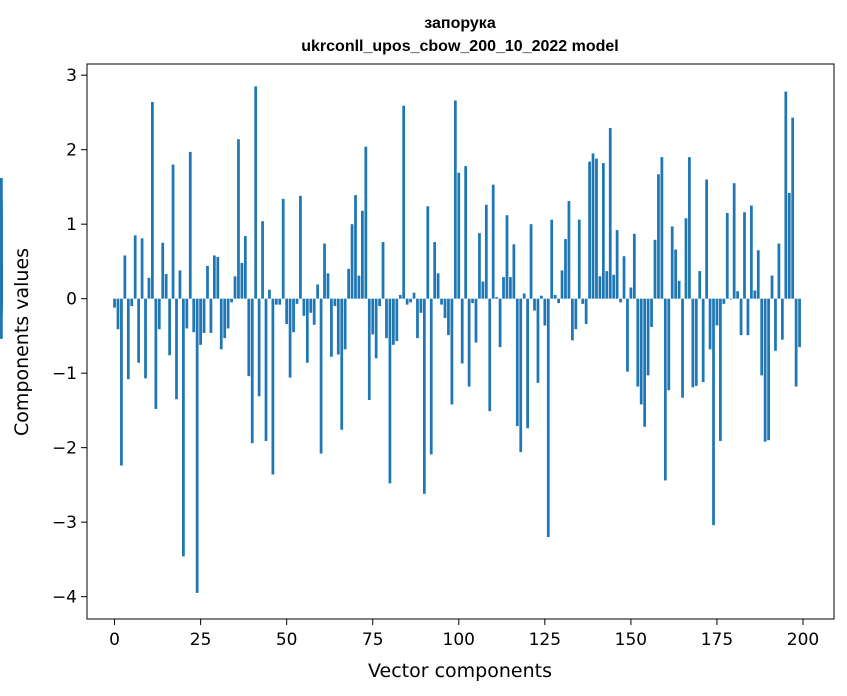 The width and height of the screenshot is (847, 696). I want to click on y-tick-label: 3, so click(71, 76).